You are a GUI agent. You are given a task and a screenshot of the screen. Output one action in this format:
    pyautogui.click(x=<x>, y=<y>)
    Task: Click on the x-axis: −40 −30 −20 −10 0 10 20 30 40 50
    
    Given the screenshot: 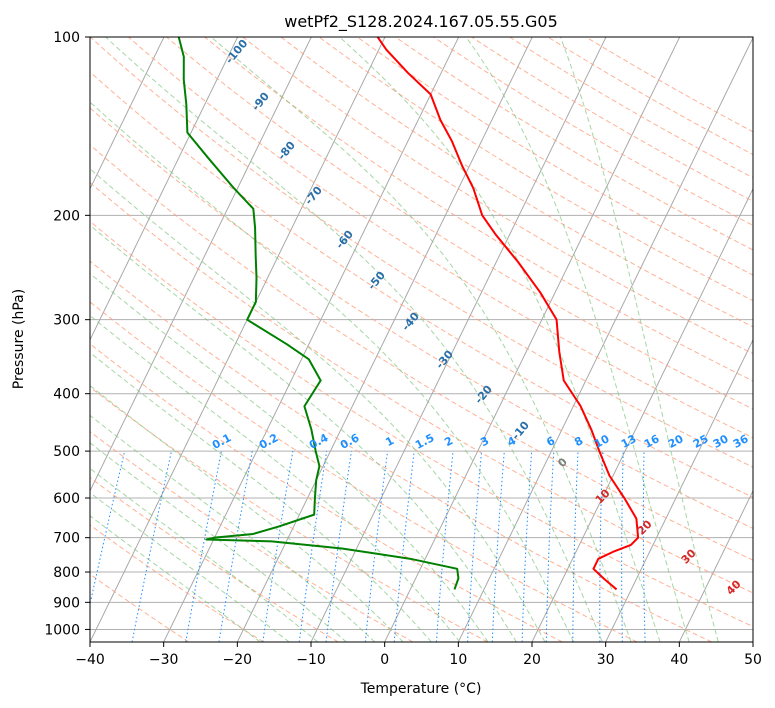 What is the action you would take?
    pyautogui.click(x=418, y=655)
    